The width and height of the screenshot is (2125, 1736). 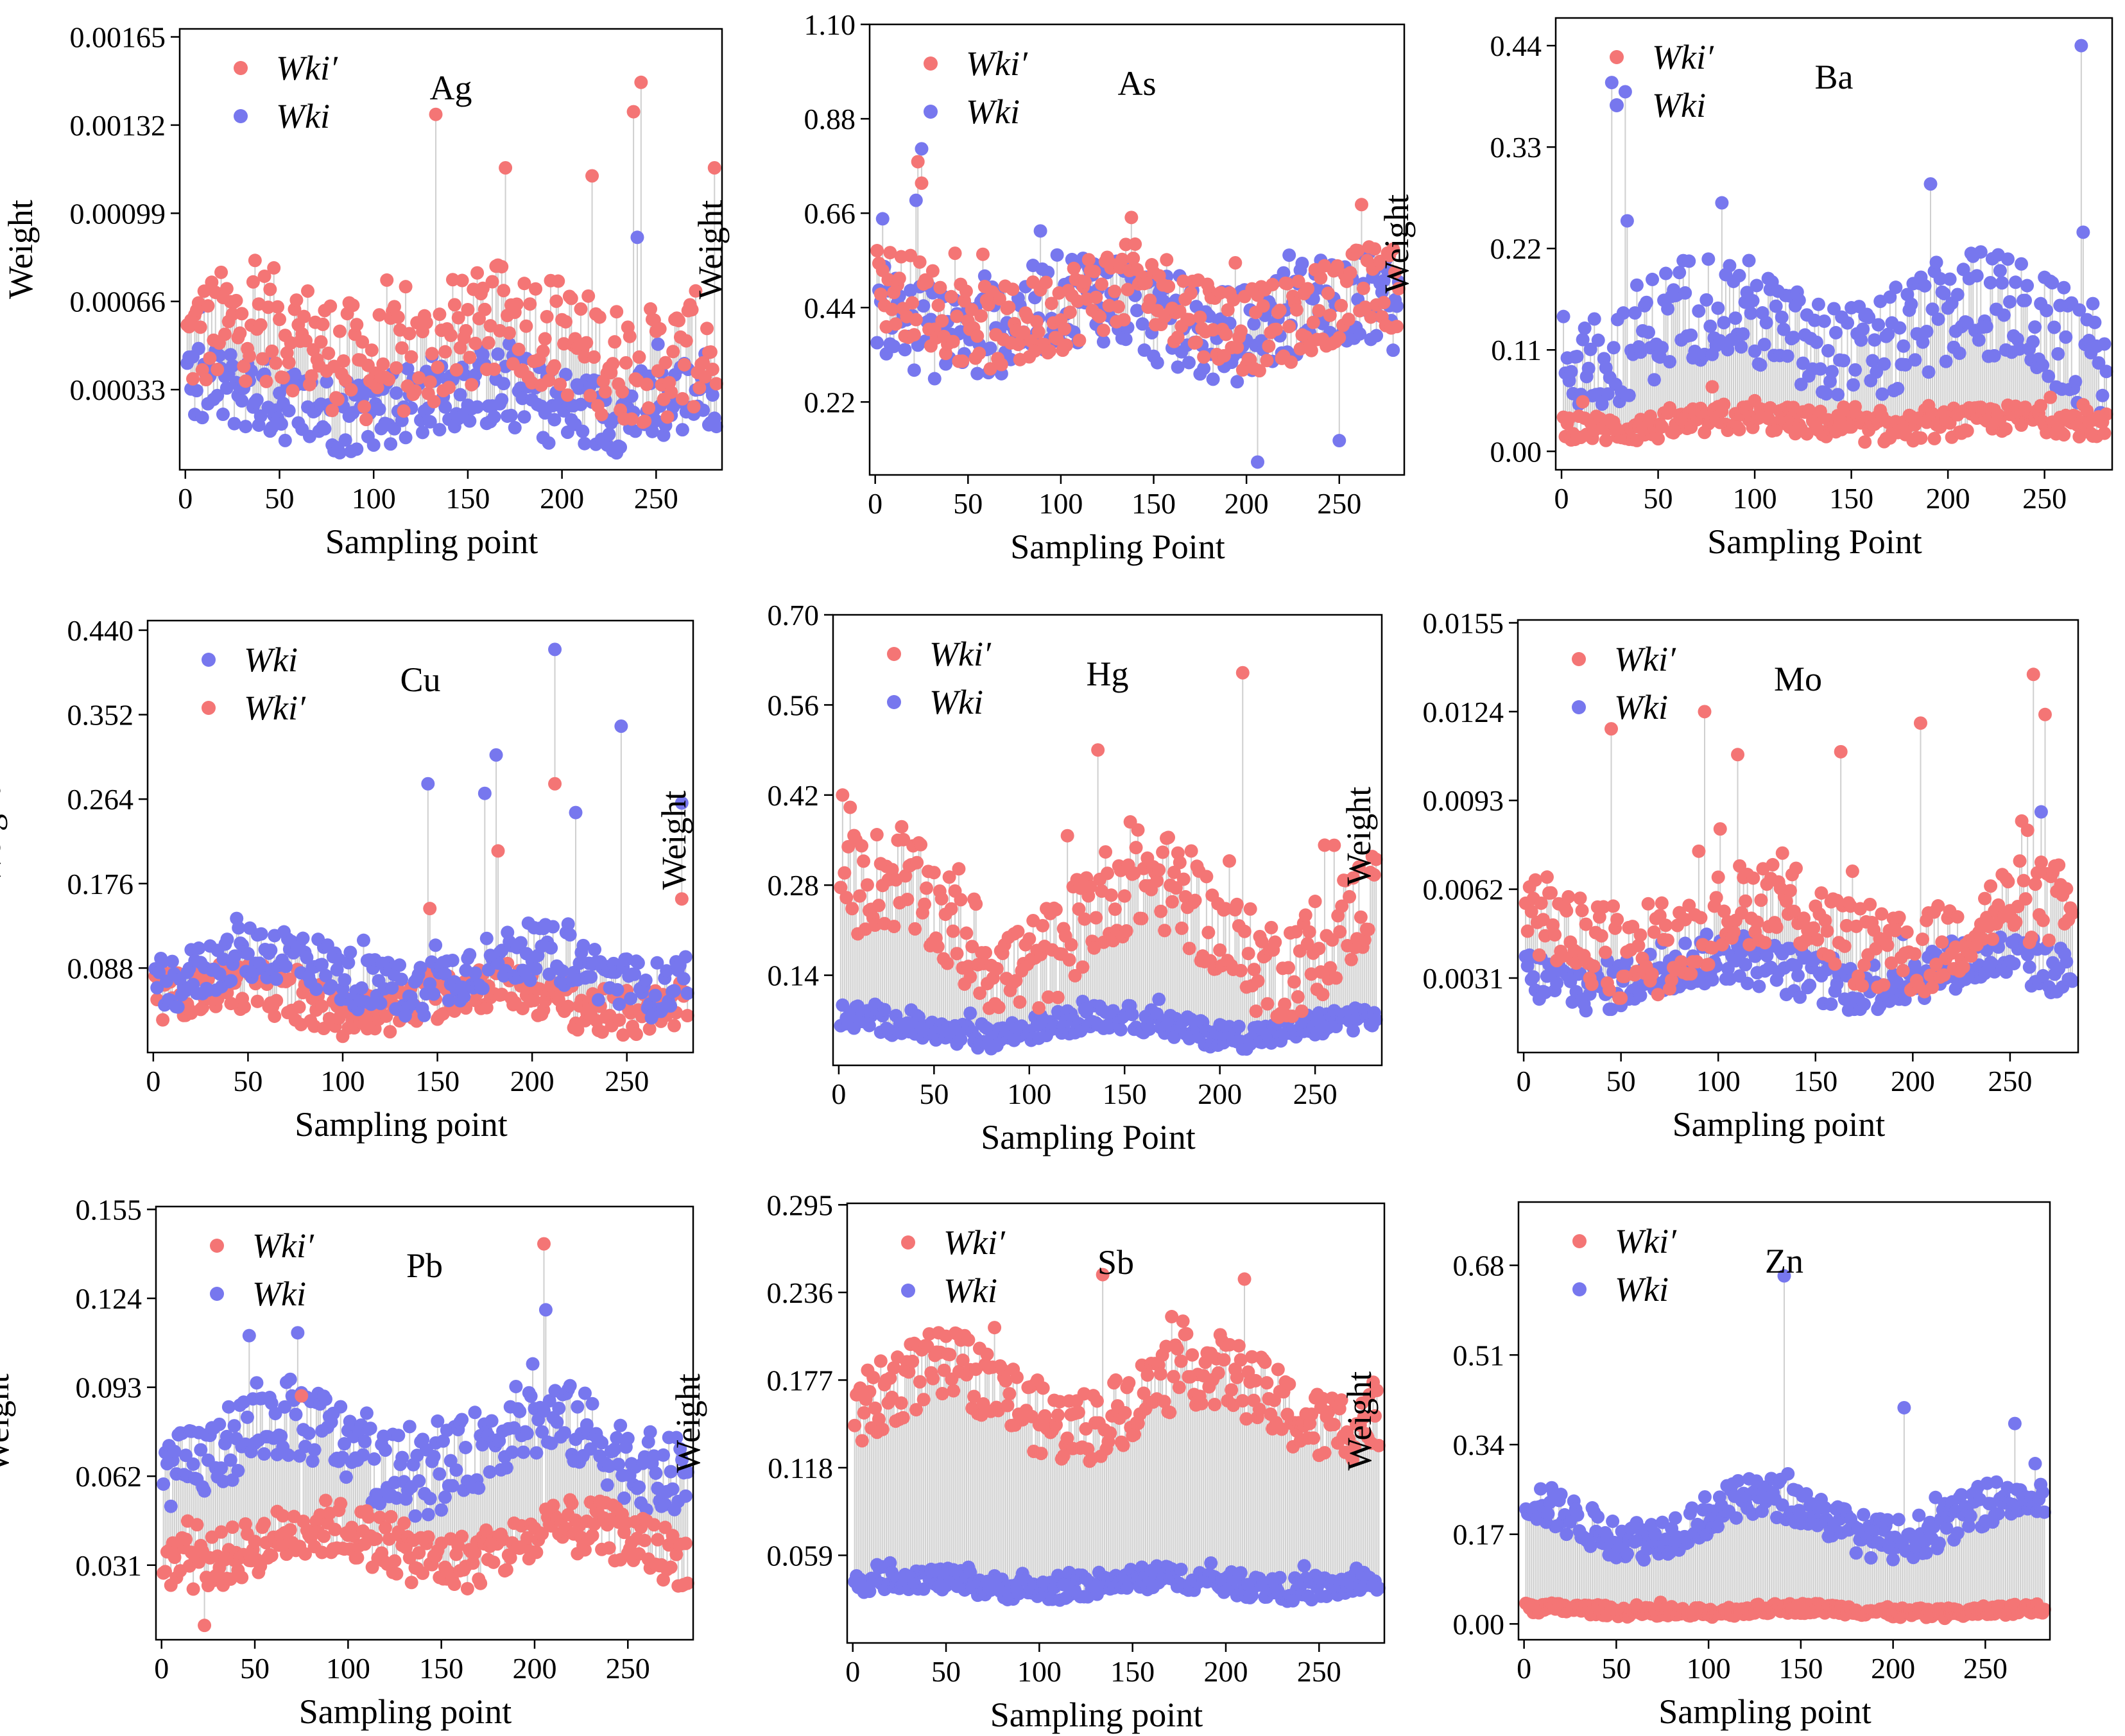 What do you see at coordinates (451, 252) in the screenshot?
I see `series-wki-prime` at bounding box center [451, 252].